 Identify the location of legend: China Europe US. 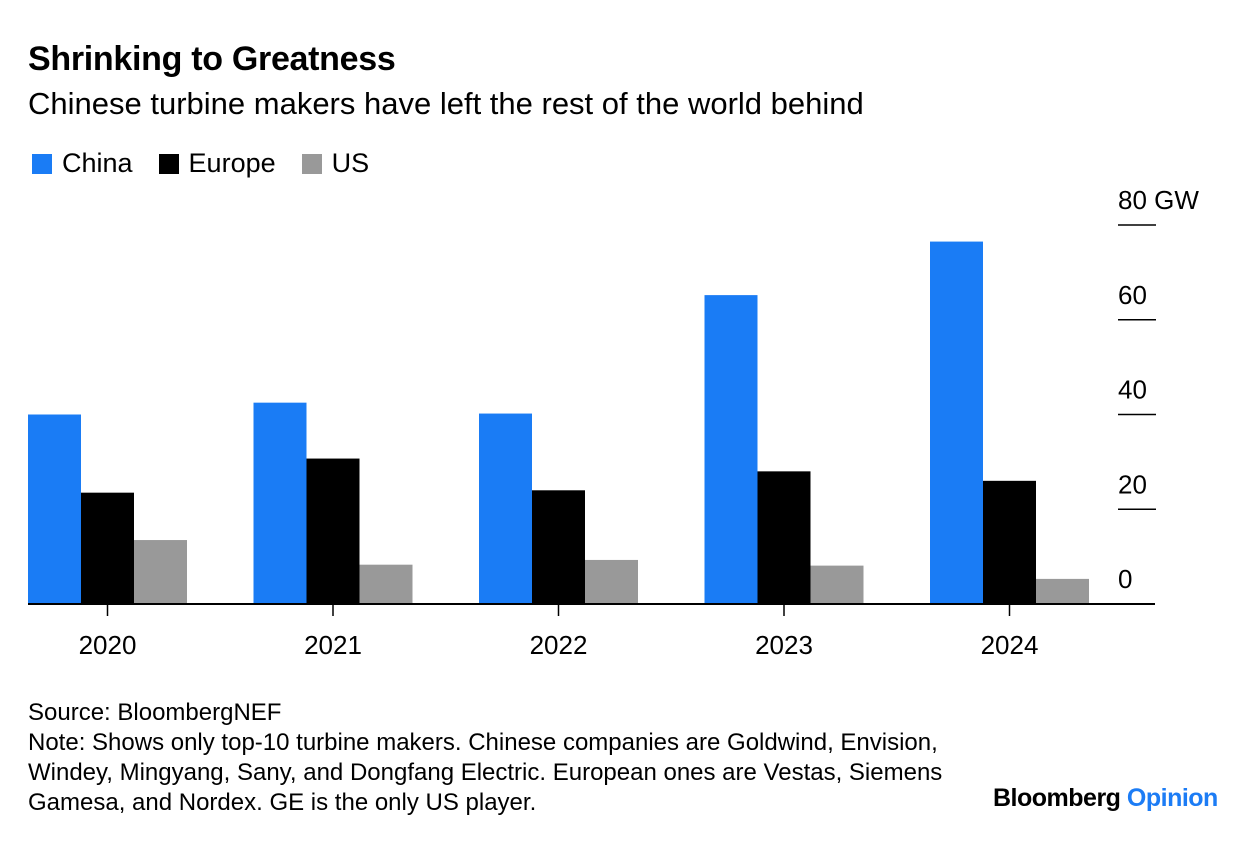
(213, 163).